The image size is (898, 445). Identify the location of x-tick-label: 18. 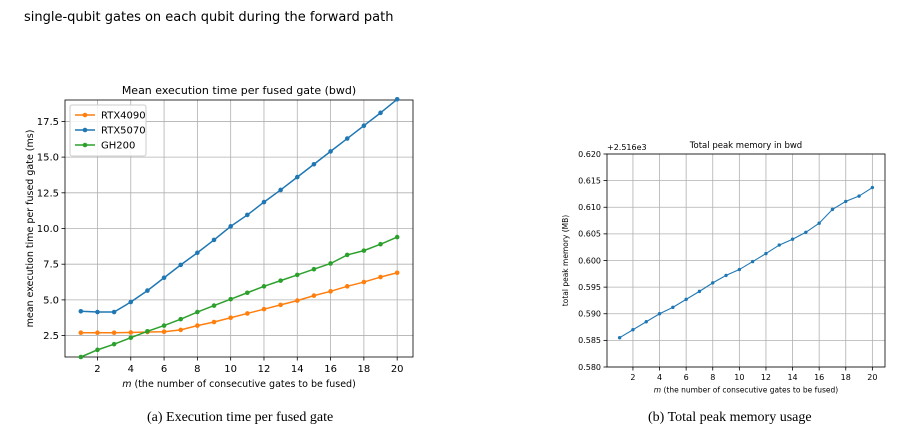
(846, 377).